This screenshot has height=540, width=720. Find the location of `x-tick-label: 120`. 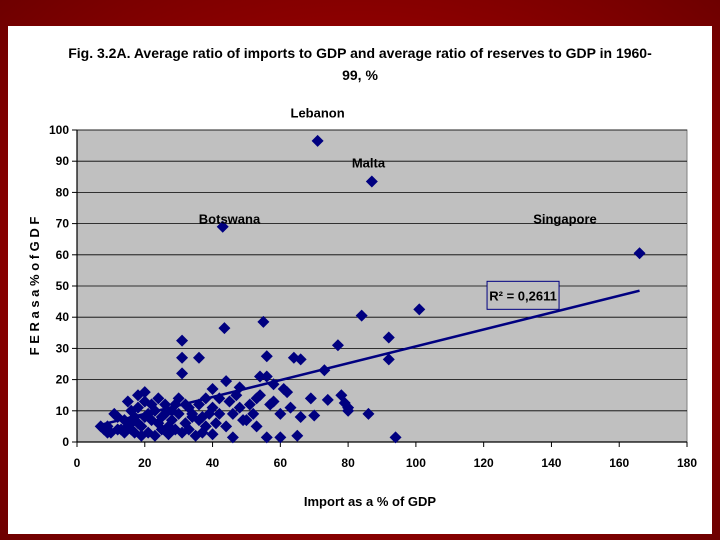

x-tick-label: 120 is located at coordinates (484, 463).